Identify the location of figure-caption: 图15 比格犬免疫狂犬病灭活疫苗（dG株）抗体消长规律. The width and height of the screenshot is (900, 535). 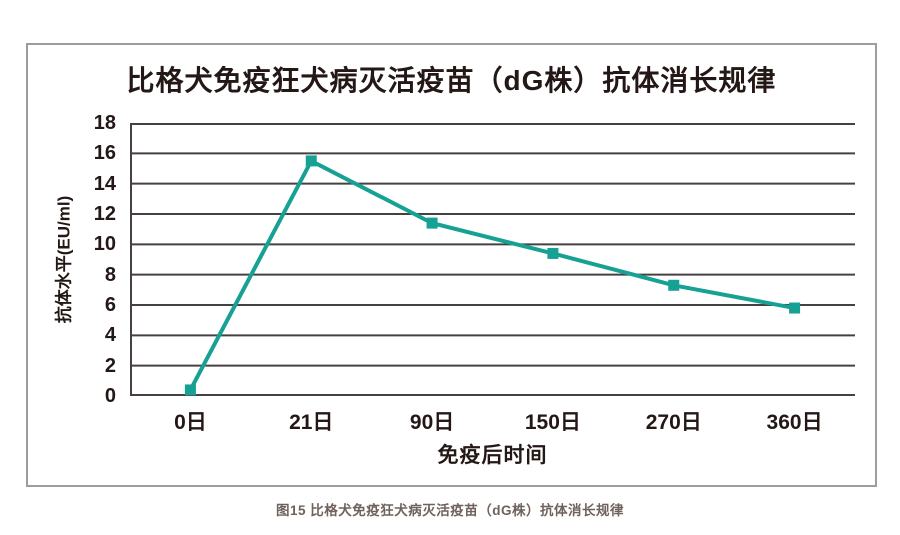
(449, 510).